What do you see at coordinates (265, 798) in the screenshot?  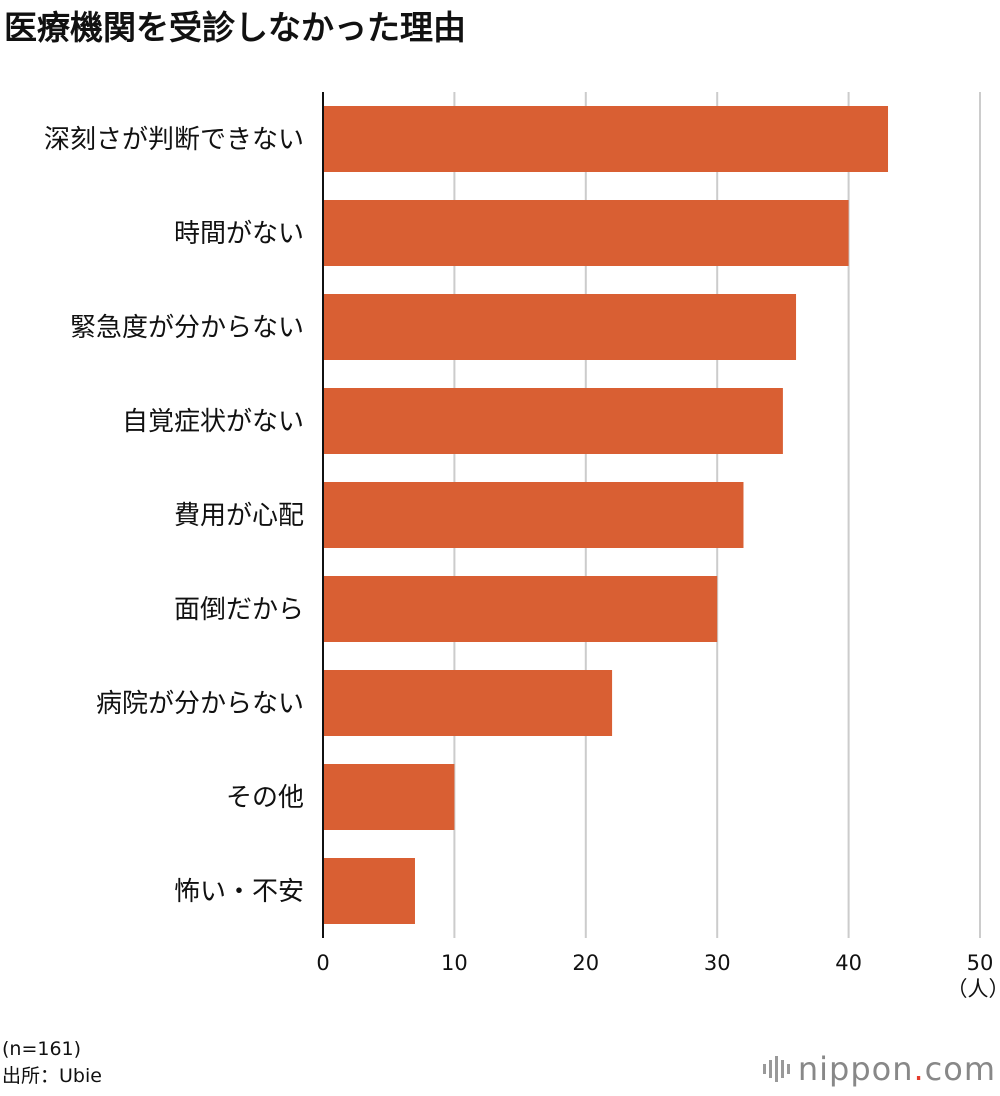 I see `category-label: その他` at bounding box center [265, 798].